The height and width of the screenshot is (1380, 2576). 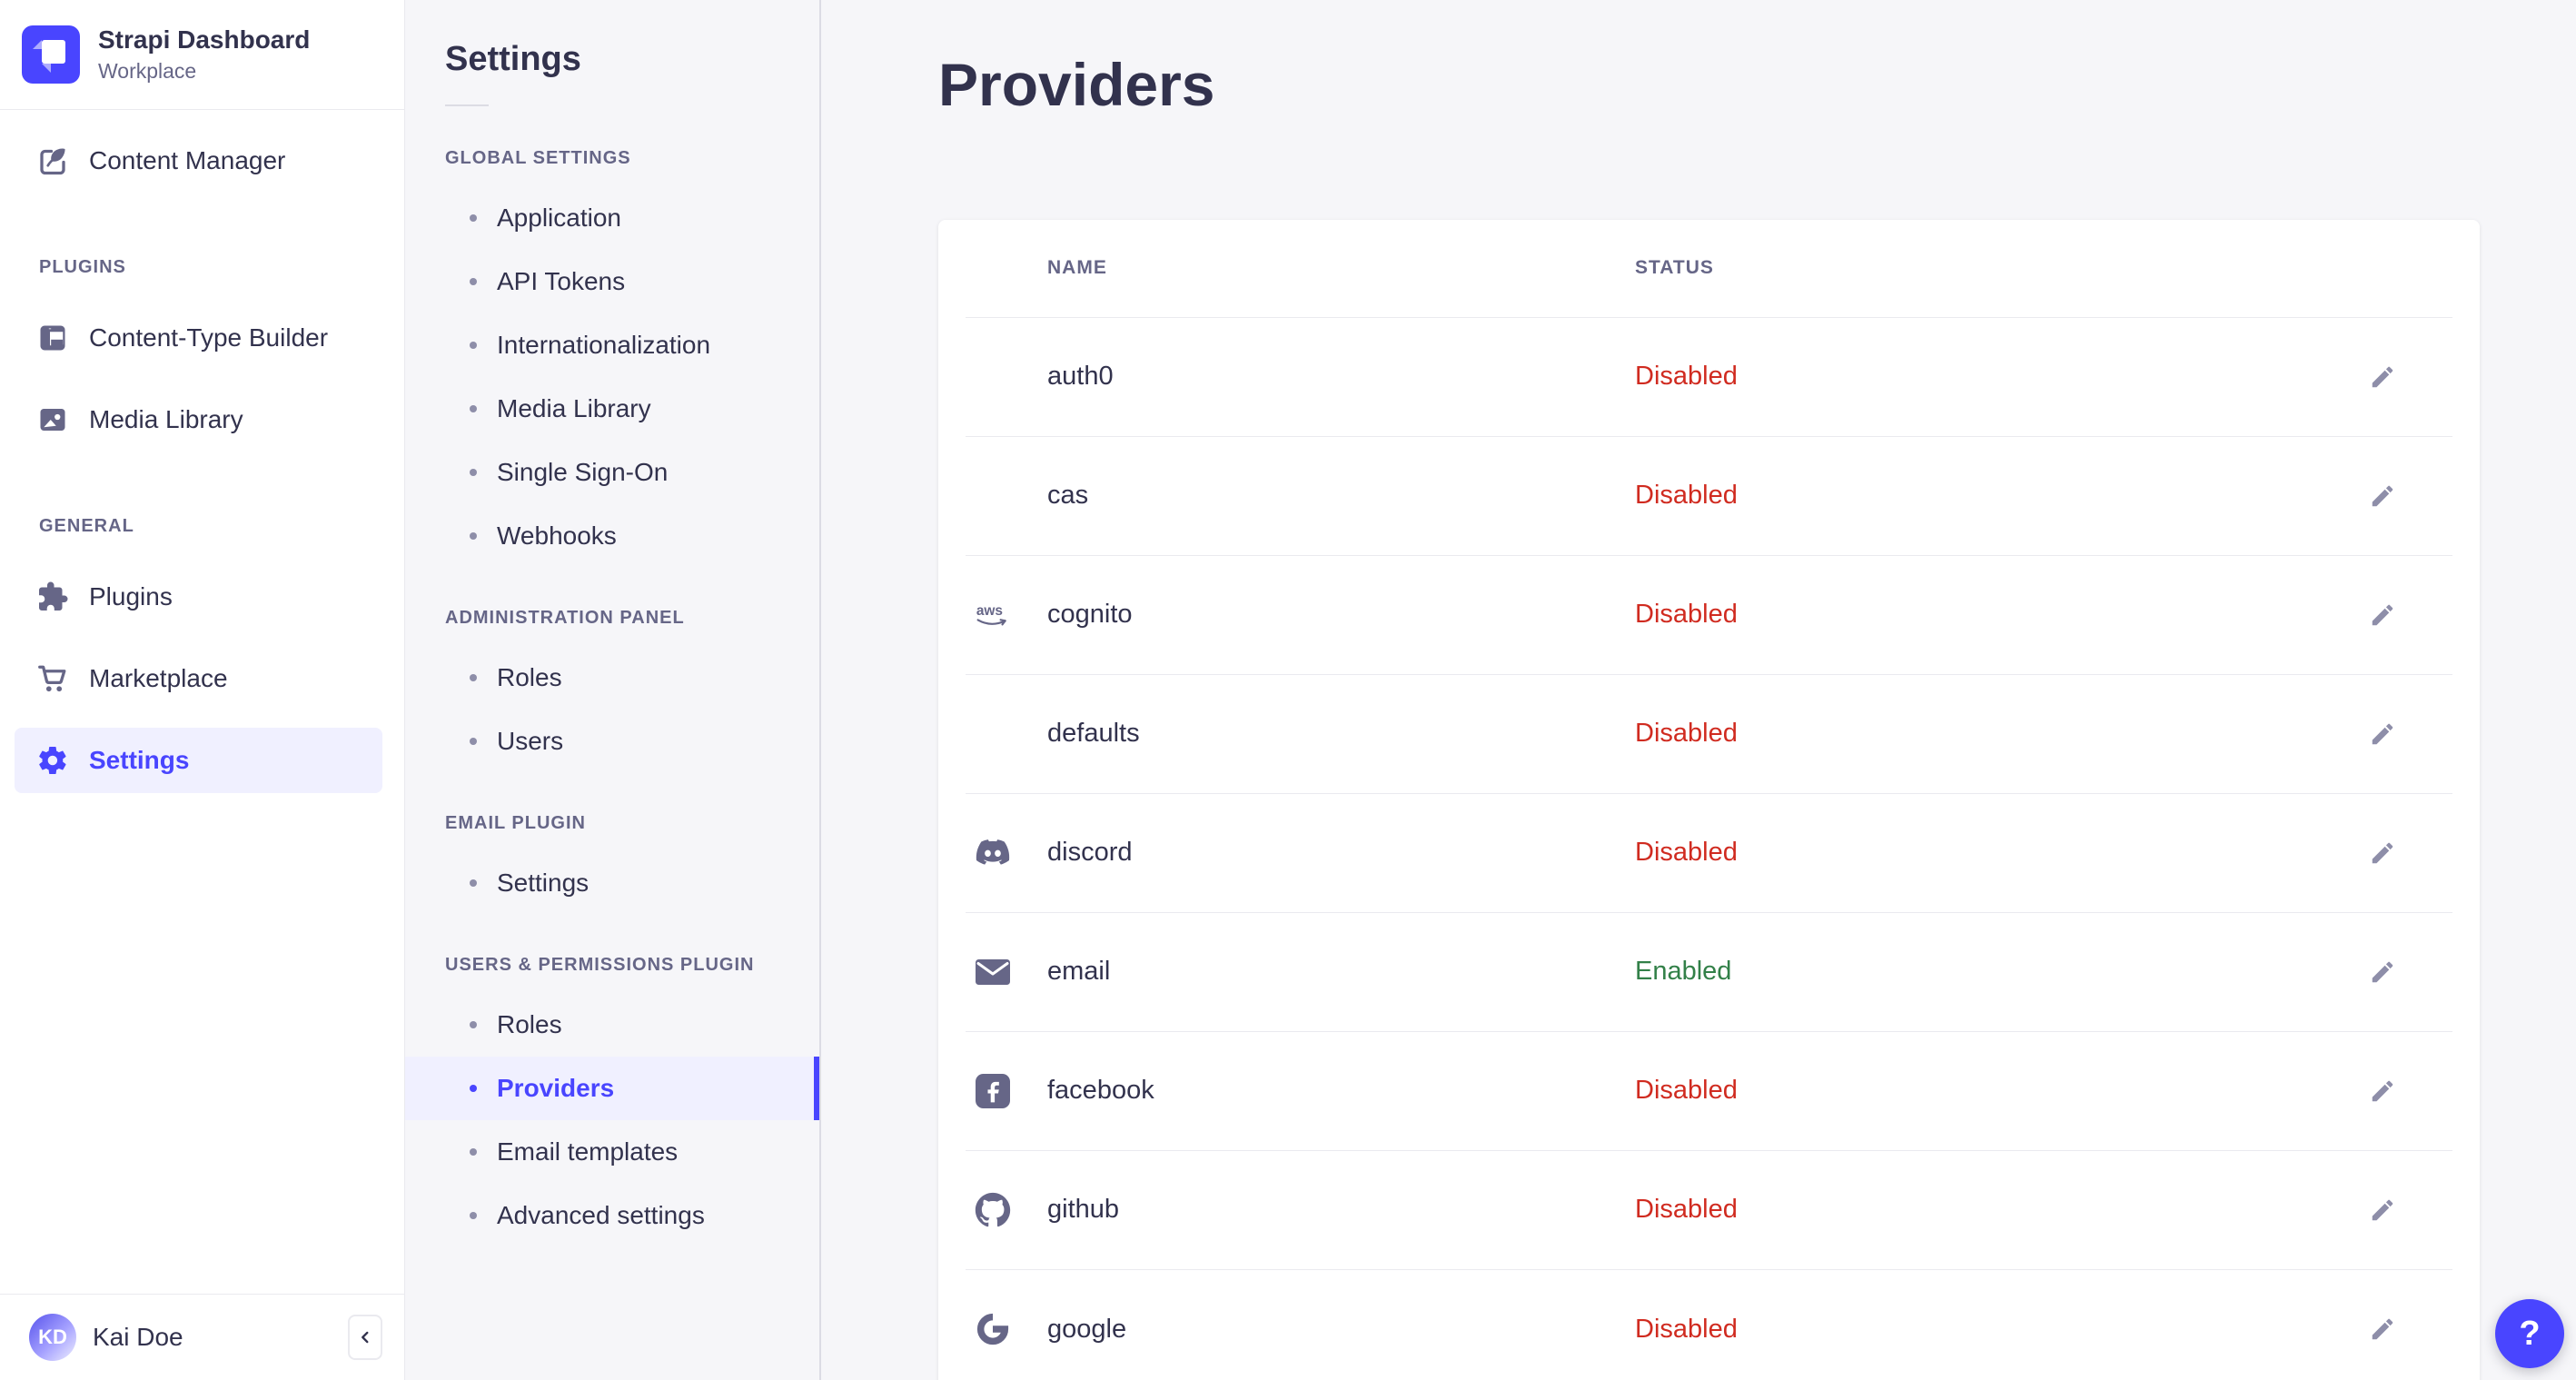 I want to click on column-header-name: NAME, so click(x=1077, y=268).